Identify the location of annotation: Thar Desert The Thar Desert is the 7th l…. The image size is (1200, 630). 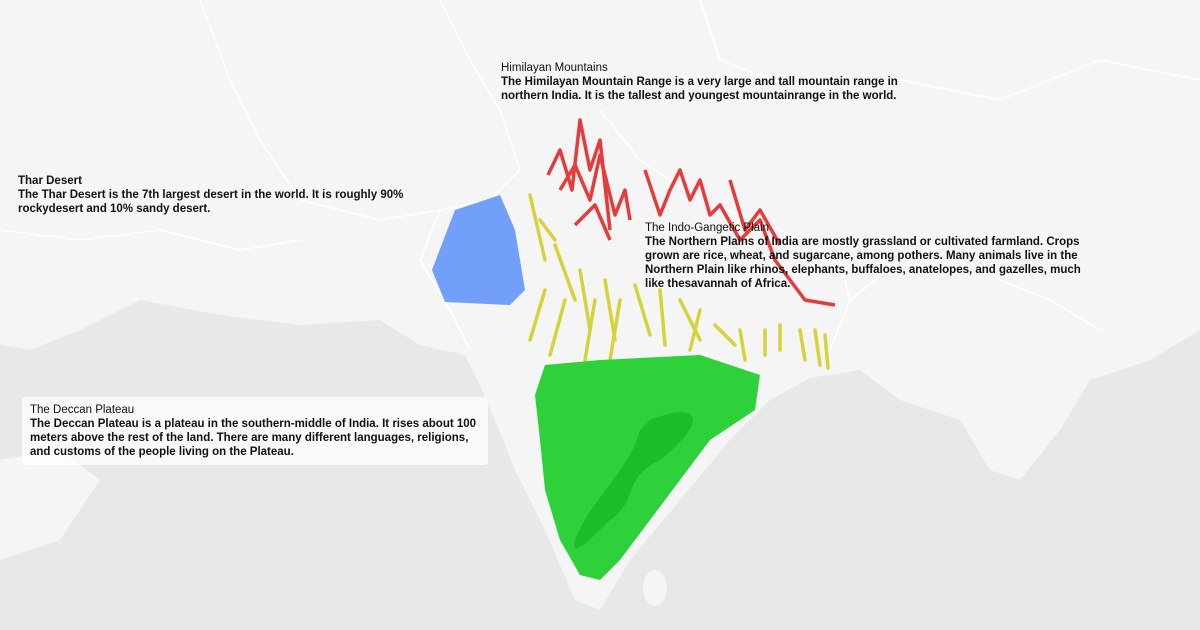
(233, 195).